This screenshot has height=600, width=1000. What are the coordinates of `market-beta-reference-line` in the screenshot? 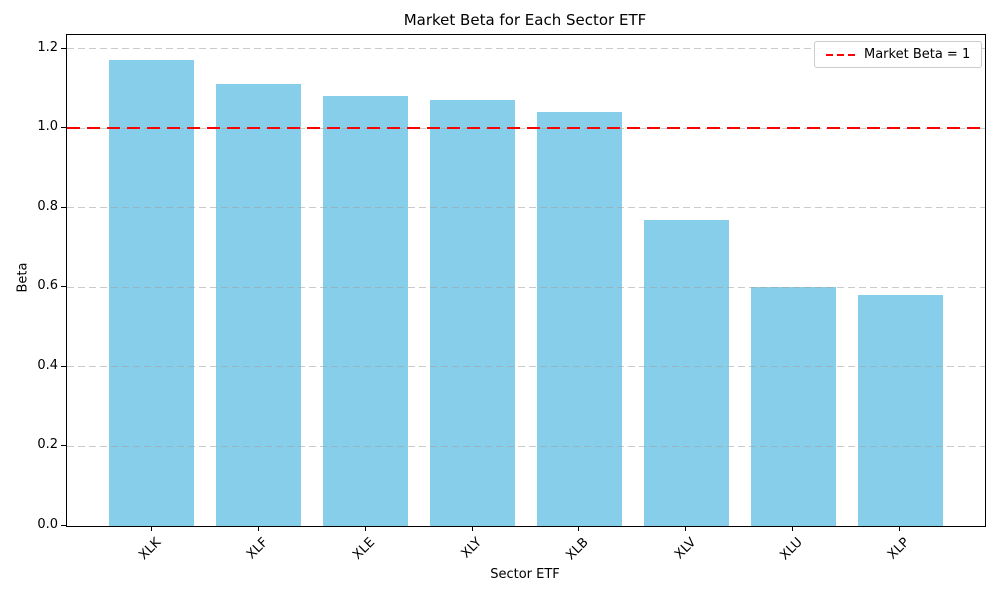 It's located at (526, 128).